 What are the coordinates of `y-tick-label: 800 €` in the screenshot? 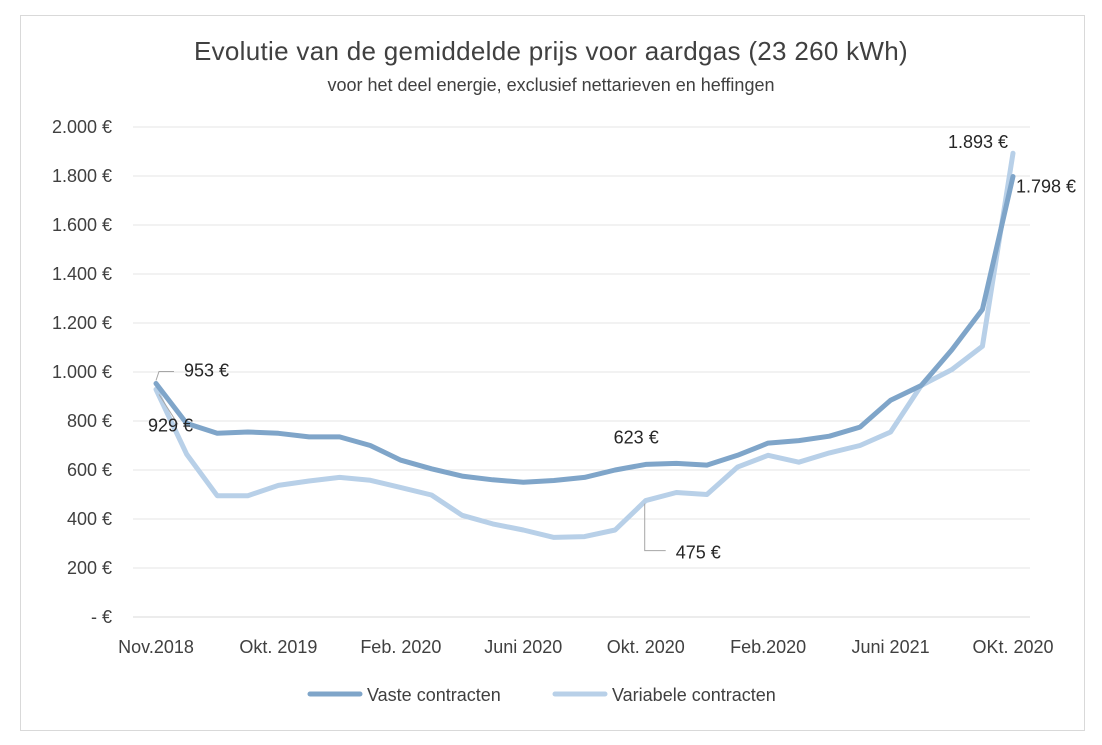 It's located at (89, 421).